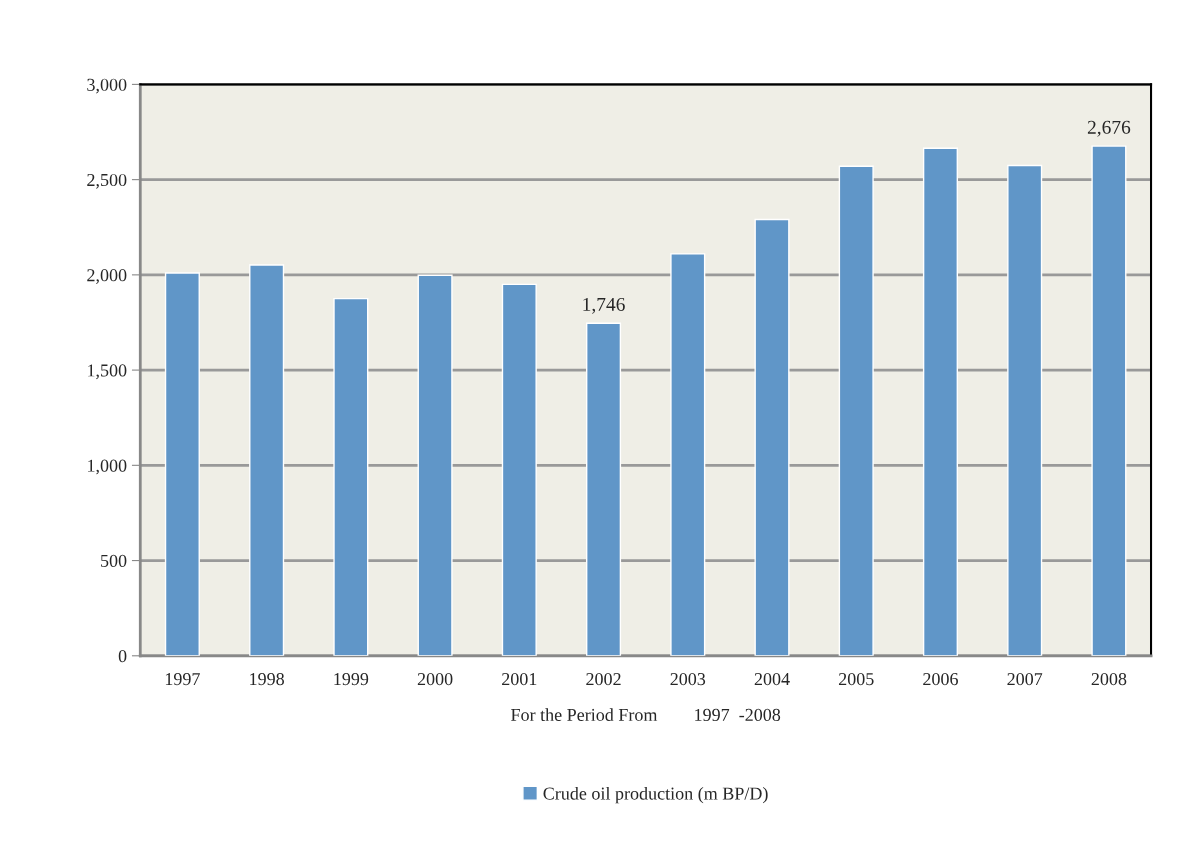 Image resolution: width=1199 pixels, height=844 pixels. Describe the element at coordinates (1025, 679) in the screenshot. I see `x-tick-label: 2007` at that location.